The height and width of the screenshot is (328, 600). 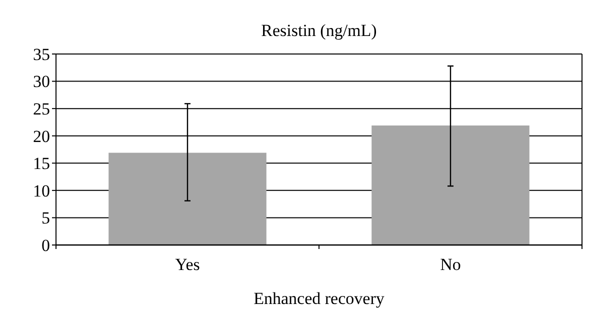 I want to click on x-axis-title: Enhanced recovery, so click(x=319, y=298).